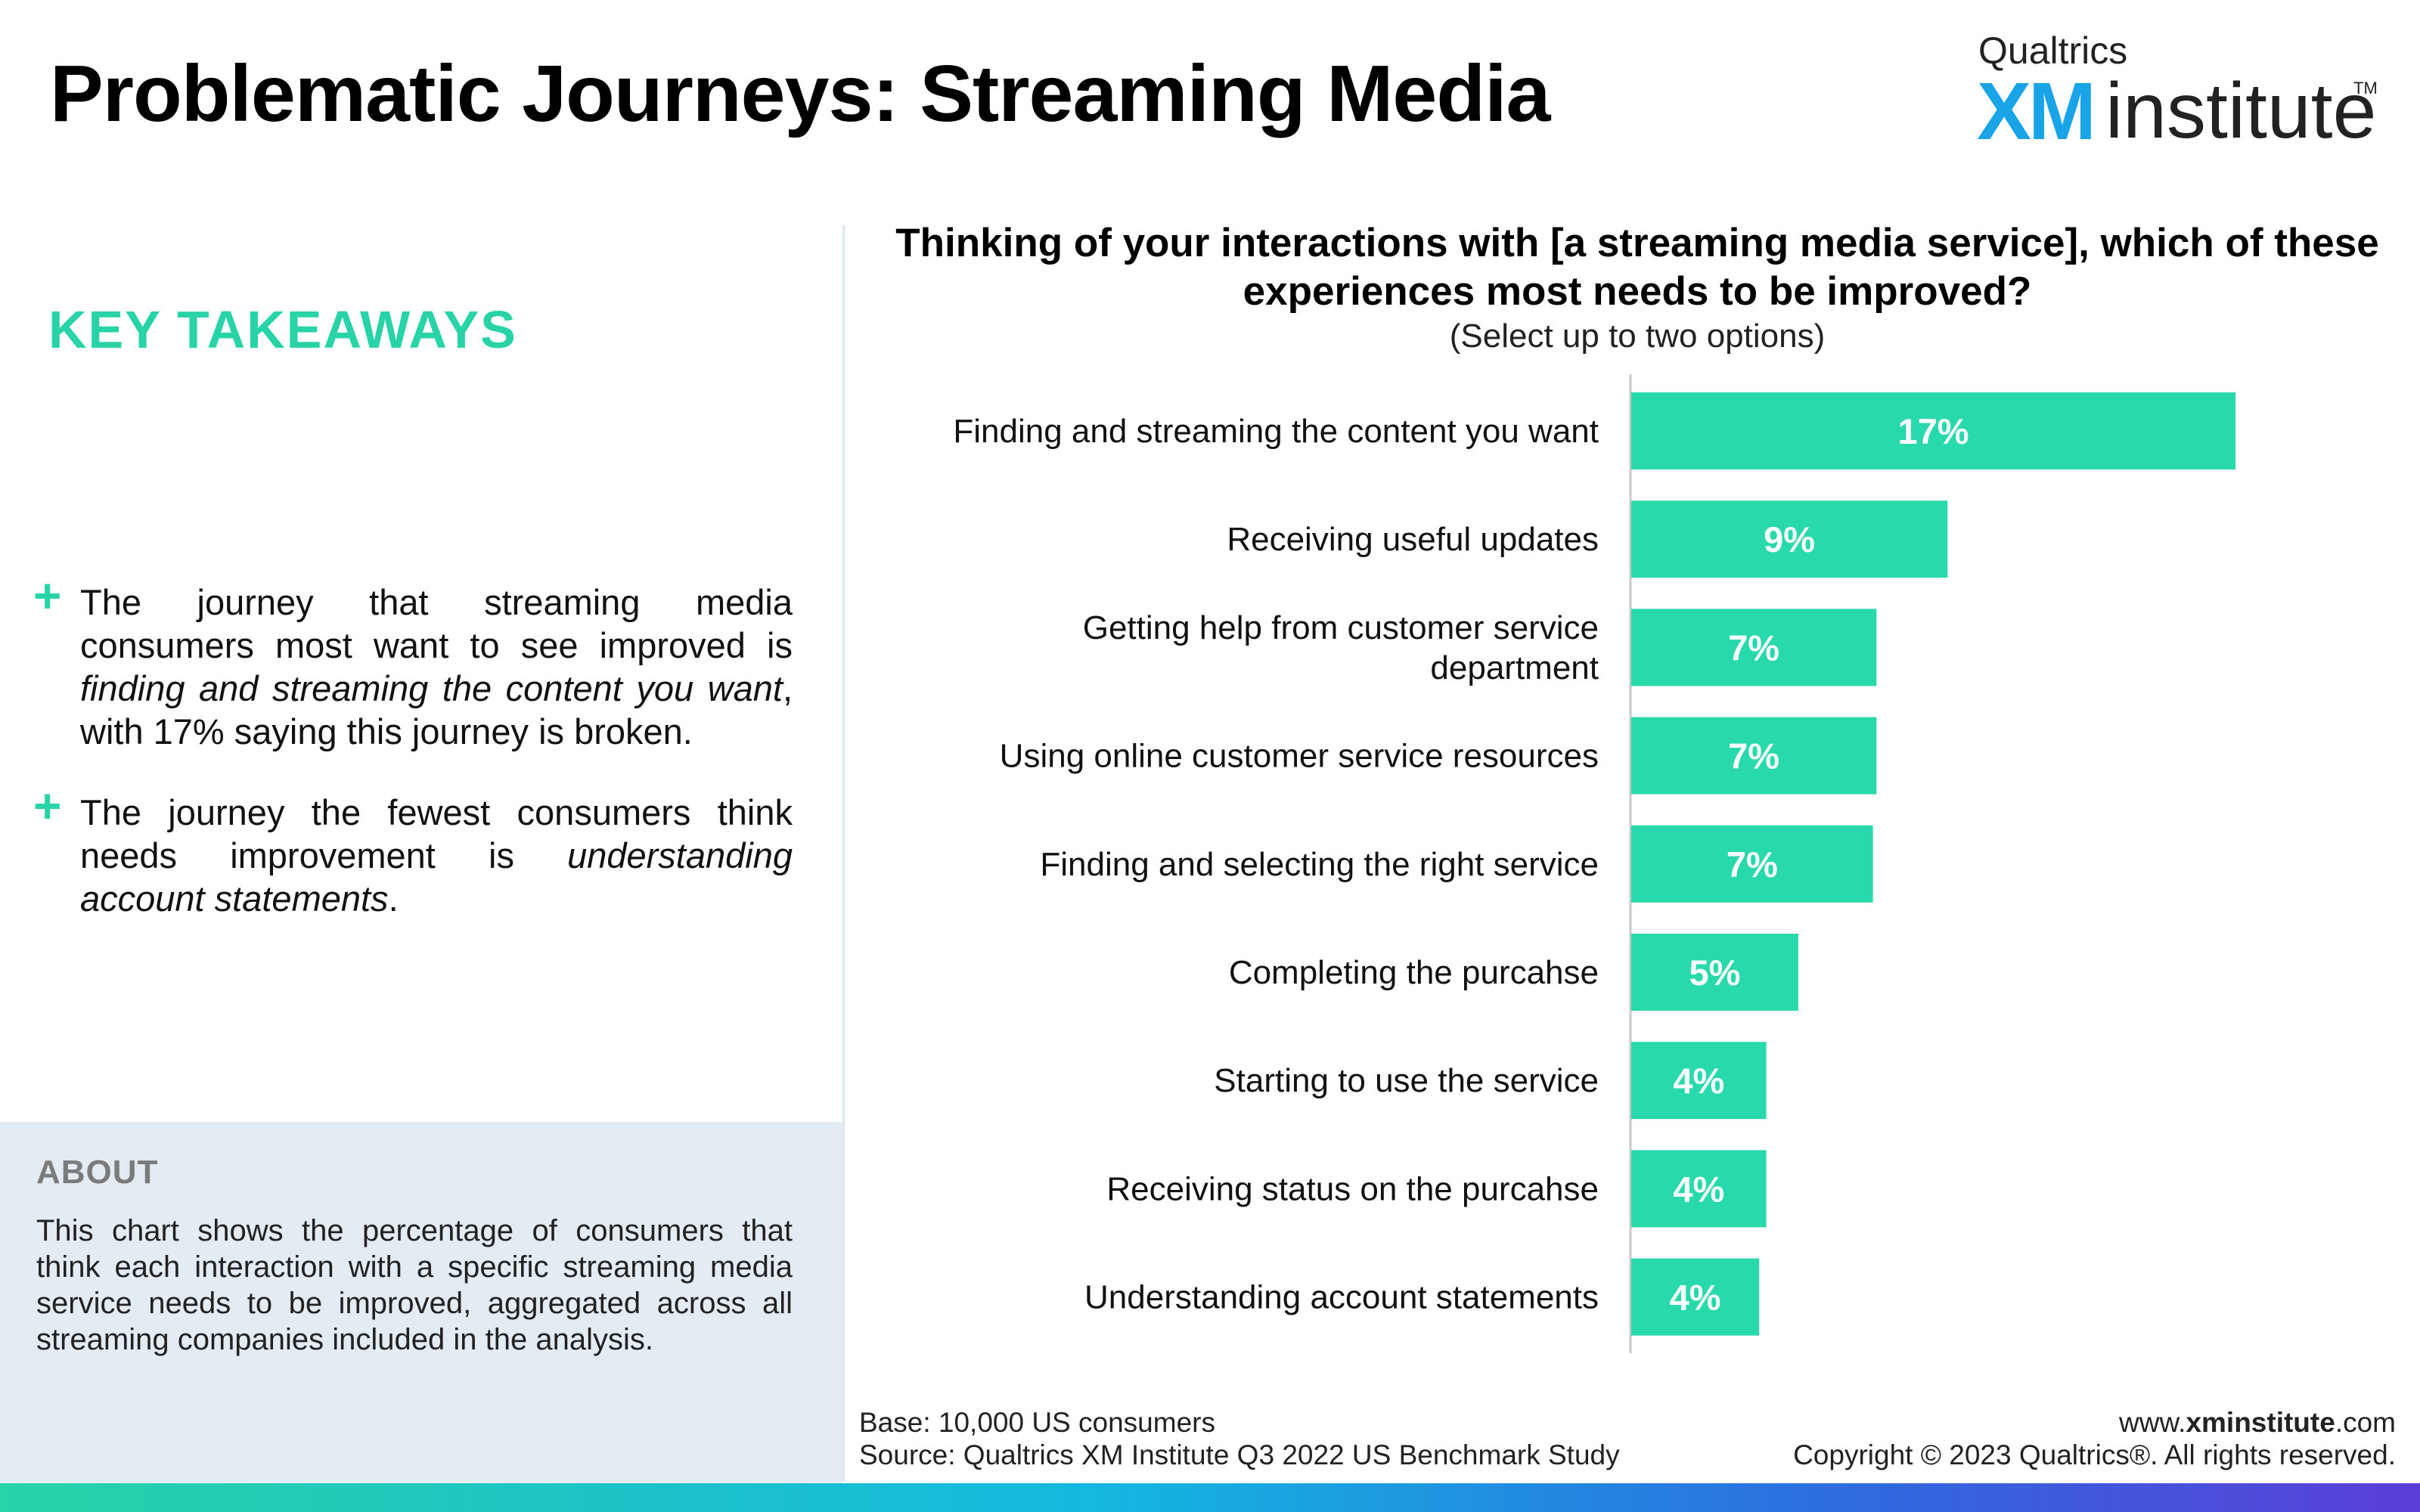 This screenshot has height=1512, width=2420. I want to click on url-prefix: www., so click(2152, 1423).